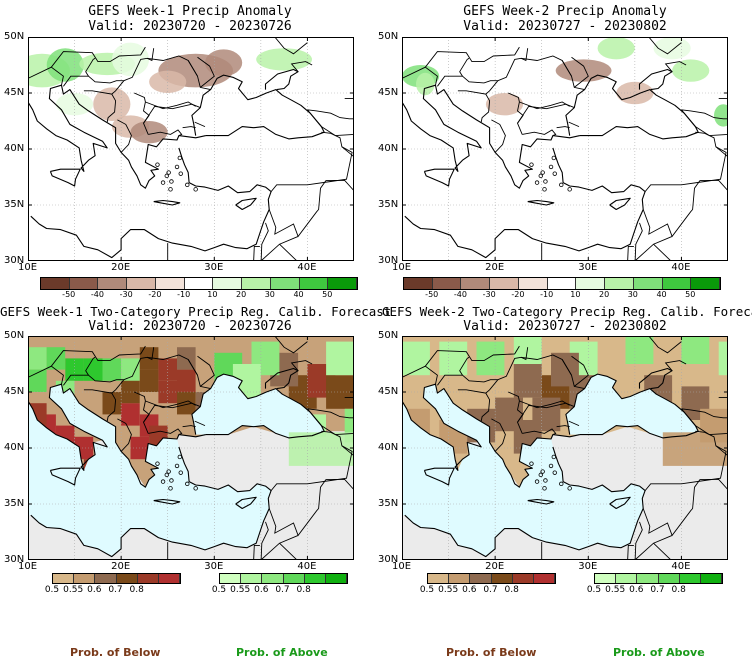  I want to click on lat-label: 35N, so click(14, 204).